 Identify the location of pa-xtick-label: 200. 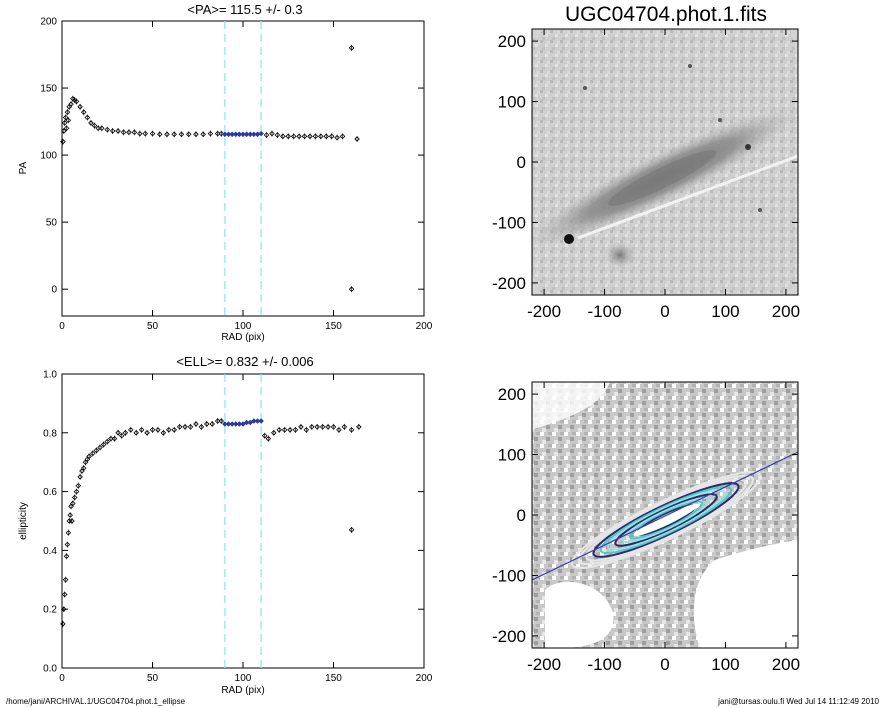
(424, 326).